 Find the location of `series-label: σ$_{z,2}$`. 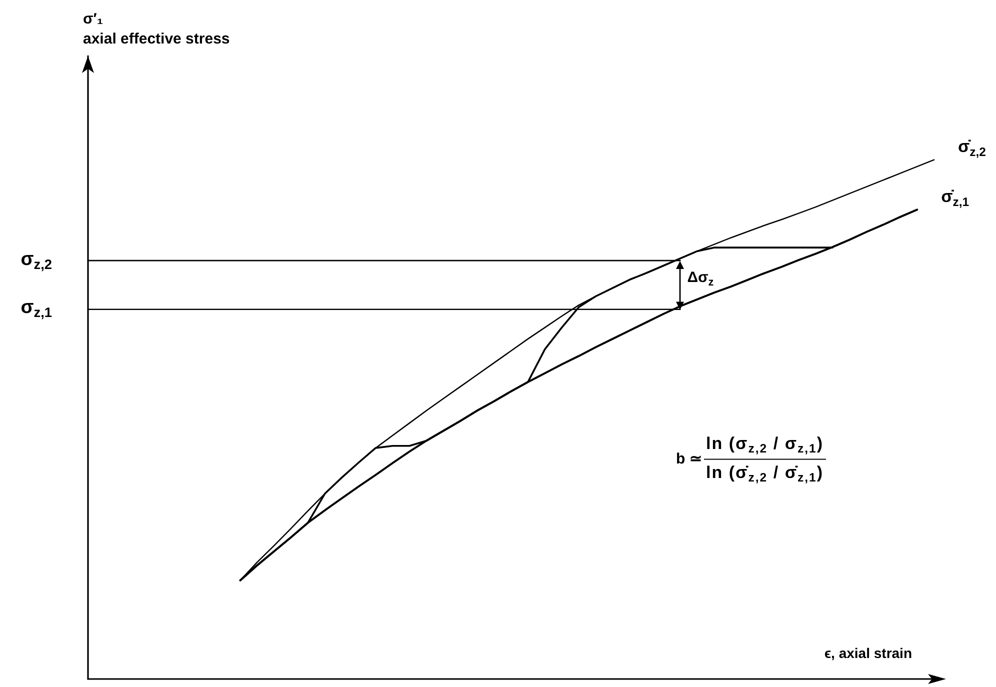

series-label: σ$_{z,2}$ is located at coordinates (36, 260).